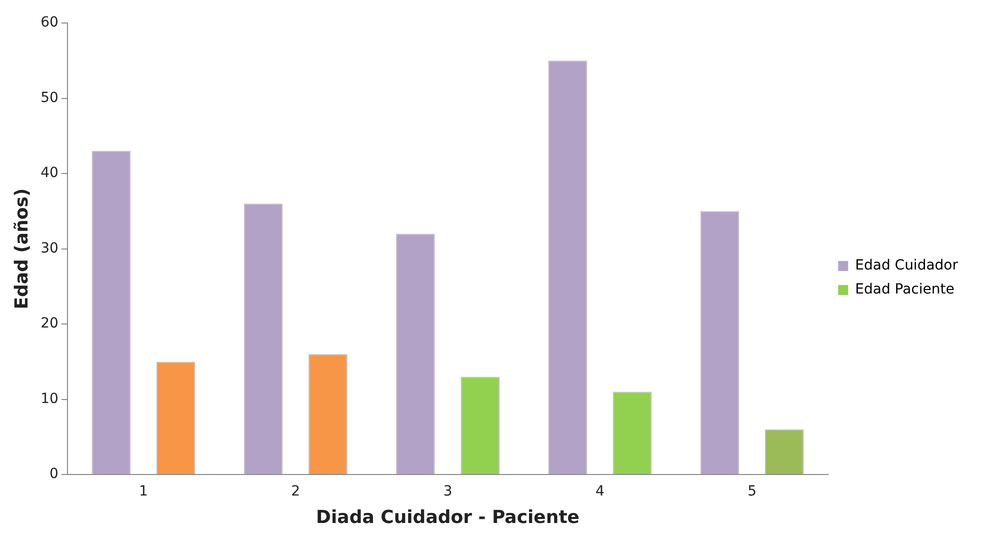 This screenshot has width=990, height=543. What do you see at coordinates (143, 492) in the screenshot?
I see `x-tick-label: 1` at bounding box center [143, 492].